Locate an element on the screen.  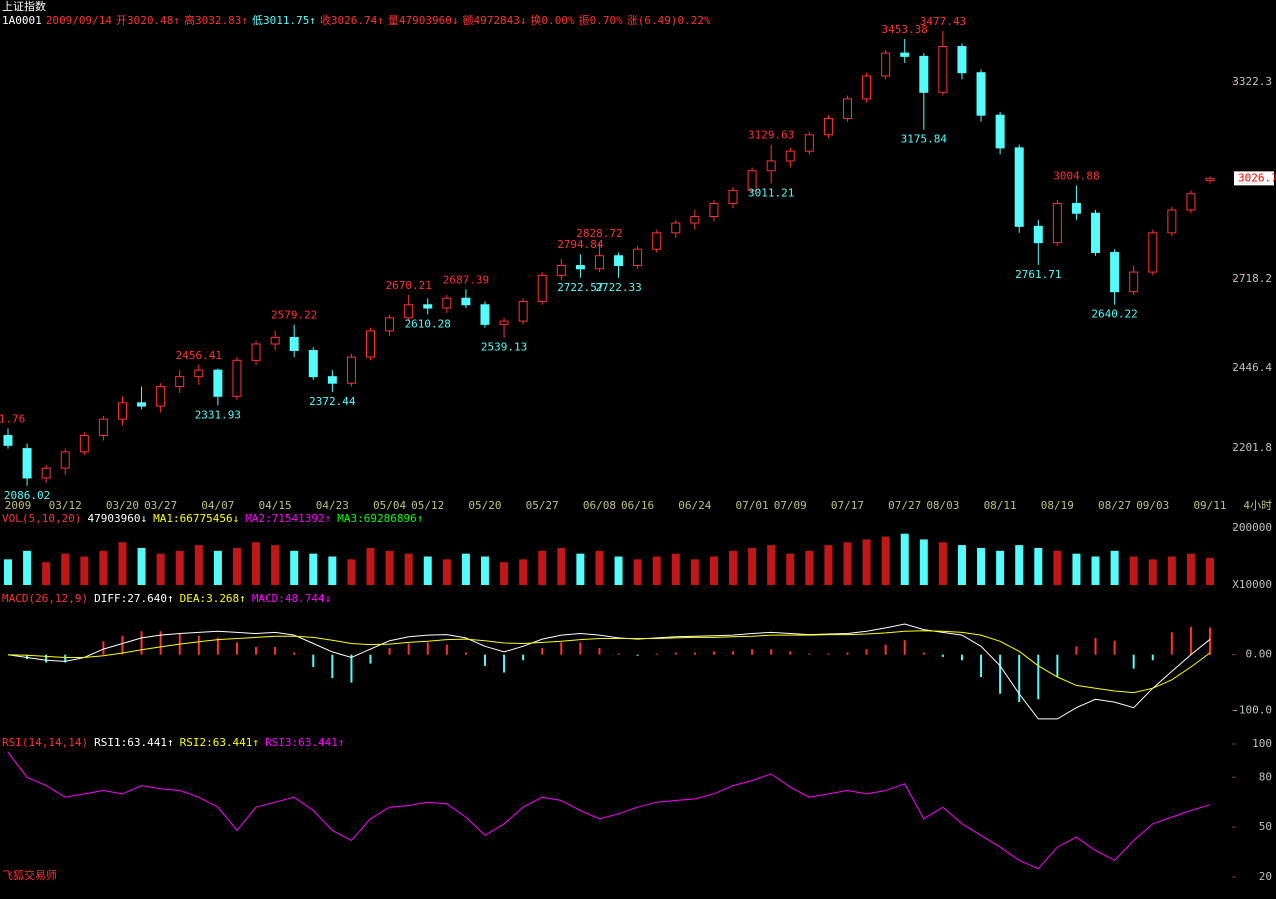
x-tick-label: 09/03 is located at coordinates (1152, 505).